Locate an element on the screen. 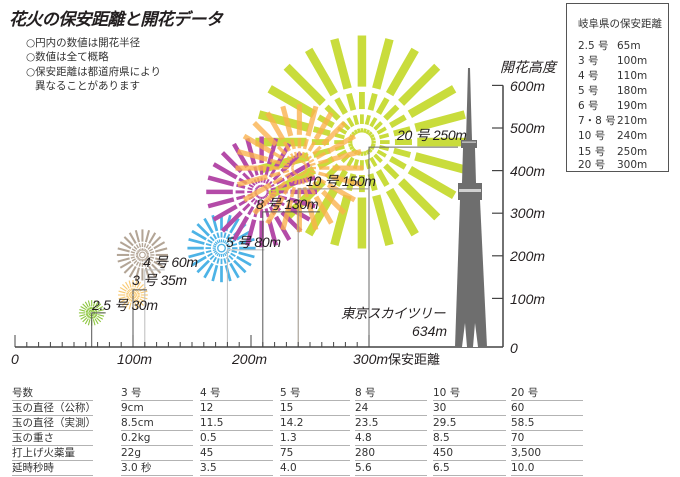  safety-distance: 190m is located at coordinates (632, 106).